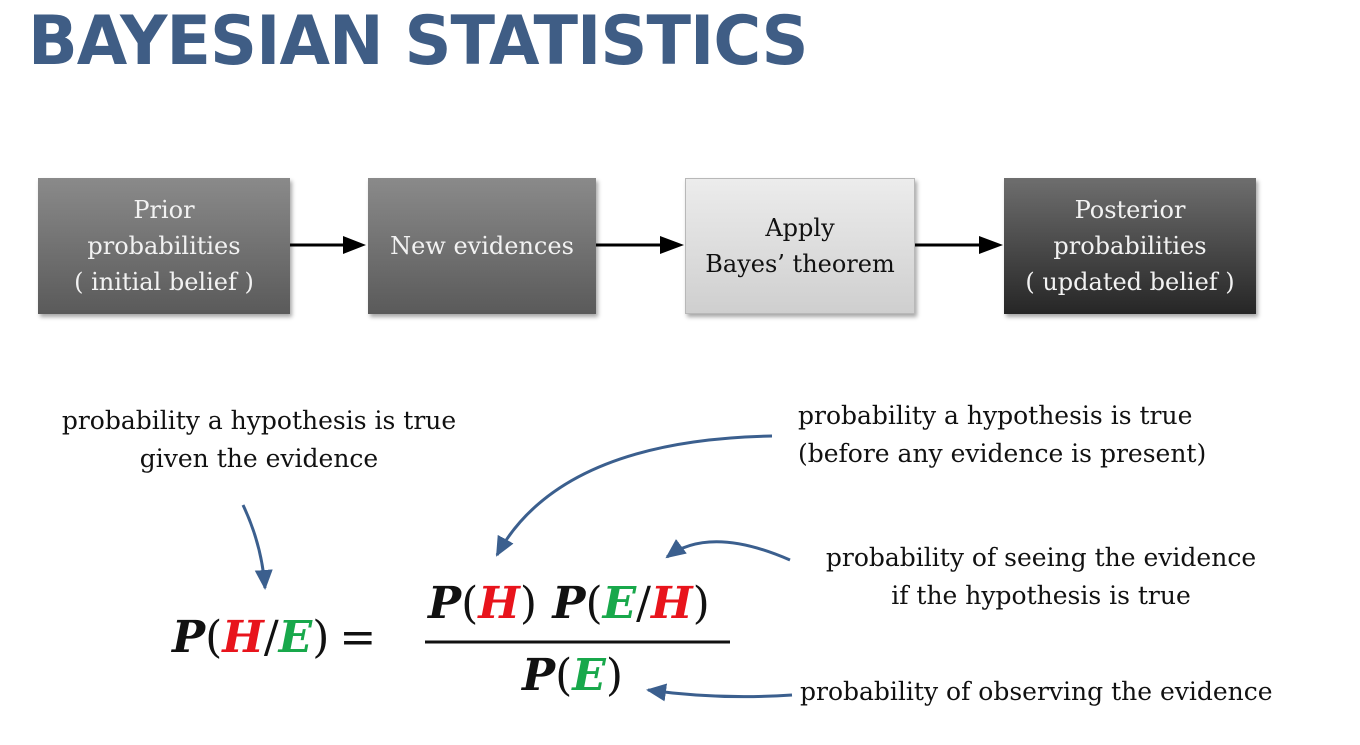 The height and width of the screenshot is (745, 1360). What do you see at coordinates (164, 210) in the screenshot?
I see `step-label-line: Prior` at bounding box center [164, 210].